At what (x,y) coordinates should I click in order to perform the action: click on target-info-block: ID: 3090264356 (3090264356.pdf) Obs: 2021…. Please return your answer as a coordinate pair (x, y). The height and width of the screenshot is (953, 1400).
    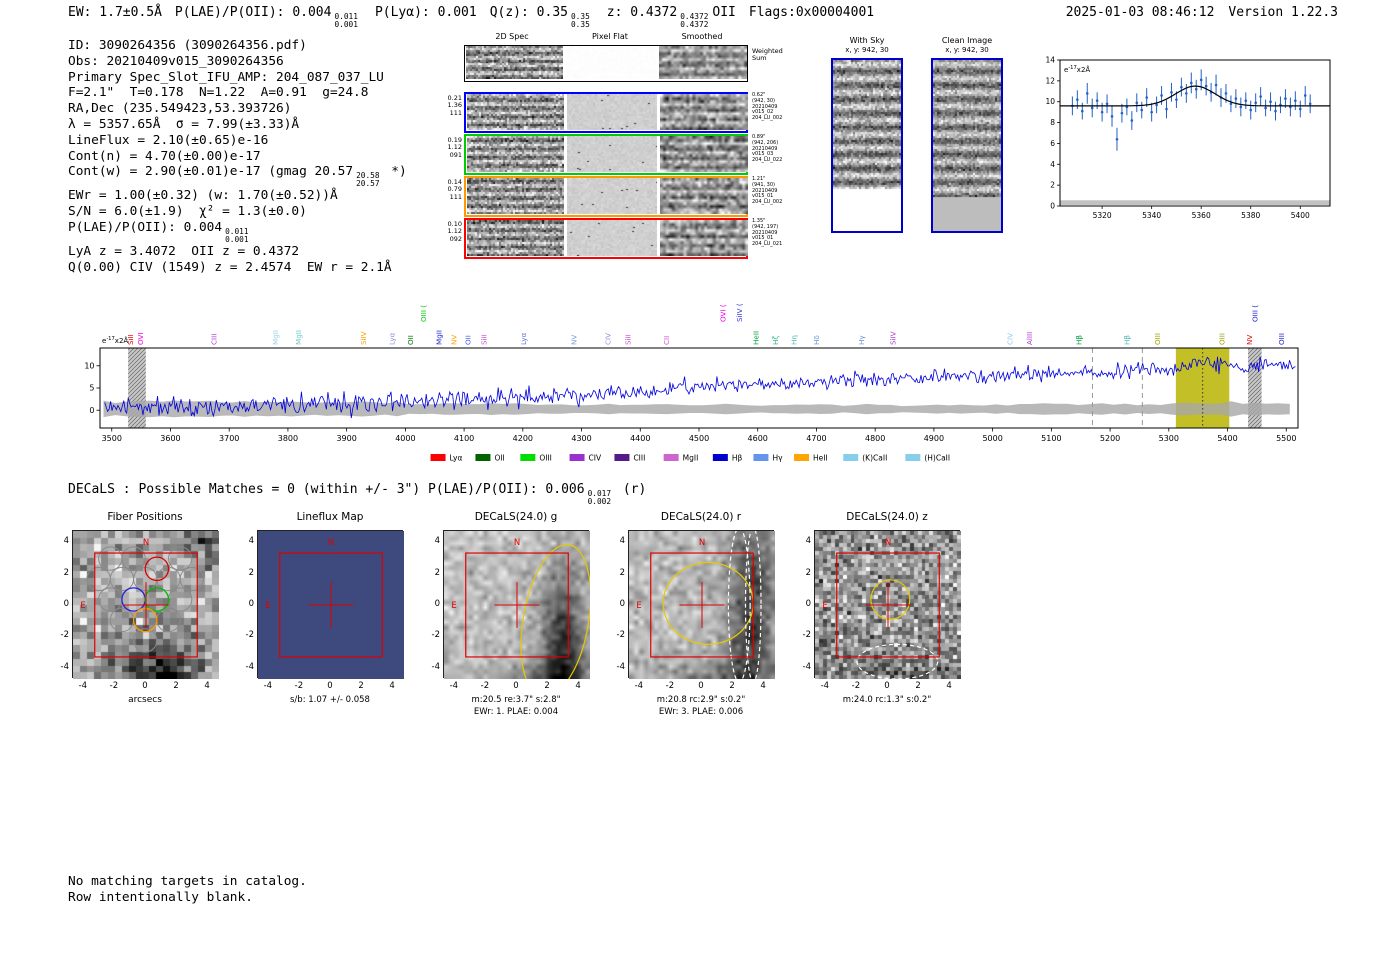
    Looking at the image, I should click on (237, 157).